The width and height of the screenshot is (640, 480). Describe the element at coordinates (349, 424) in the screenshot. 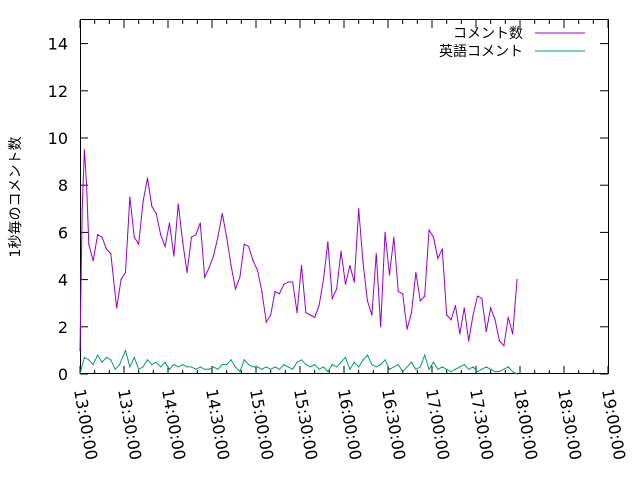

I see `x-tick-label: 16:00:00` at that location.